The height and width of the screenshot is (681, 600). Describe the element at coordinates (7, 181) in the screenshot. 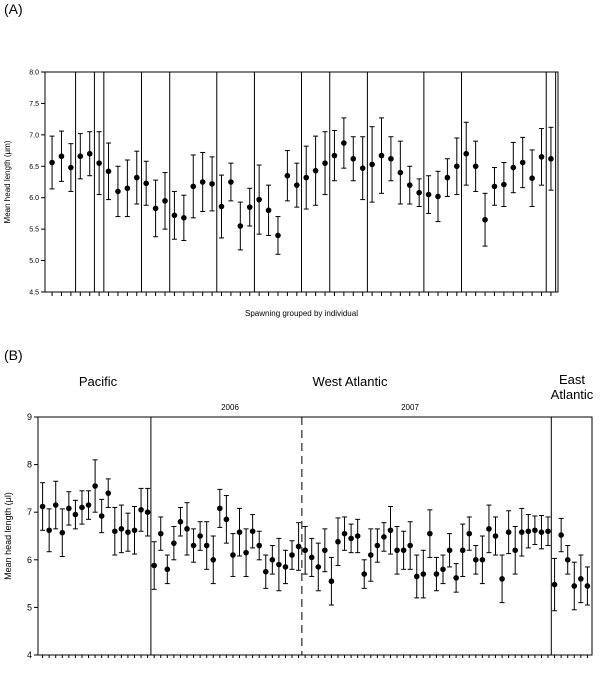

I see `chart-a-y-axis-label: Mean head length (μm)` at that location.